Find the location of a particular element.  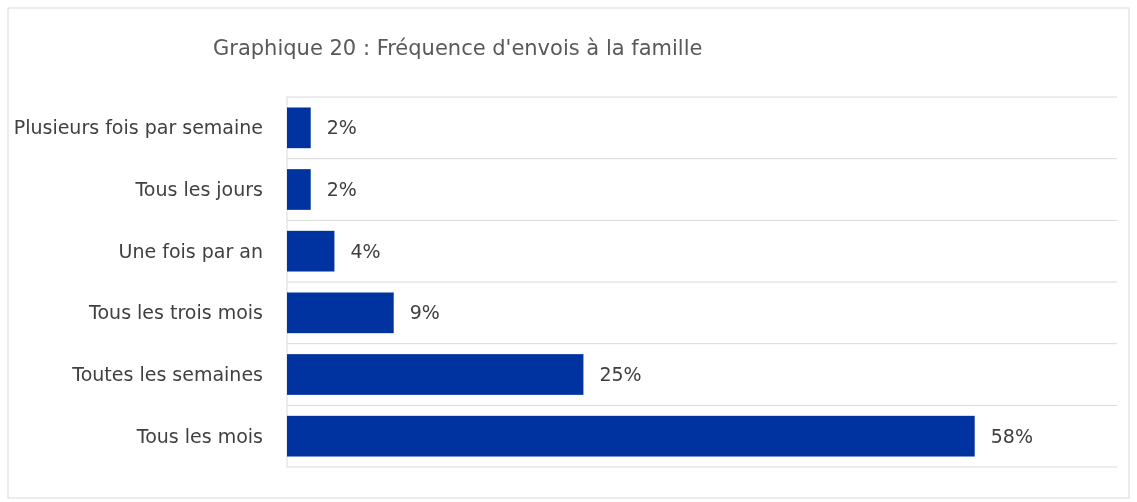

y-tick-label: Une fois par an is located at coordinates (190, 250).